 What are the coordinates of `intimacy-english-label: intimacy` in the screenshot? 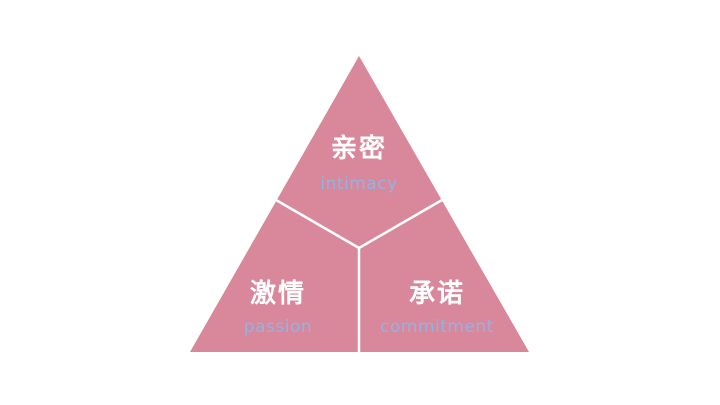 It's located at (359, 184).